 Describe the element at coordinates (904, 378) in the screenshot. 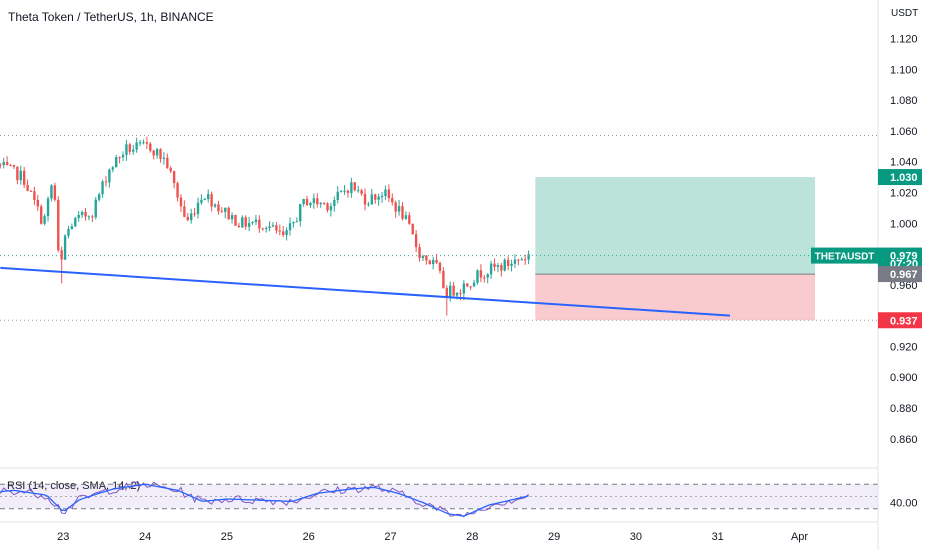

I see `price-tick-label: 0.900` at that location.